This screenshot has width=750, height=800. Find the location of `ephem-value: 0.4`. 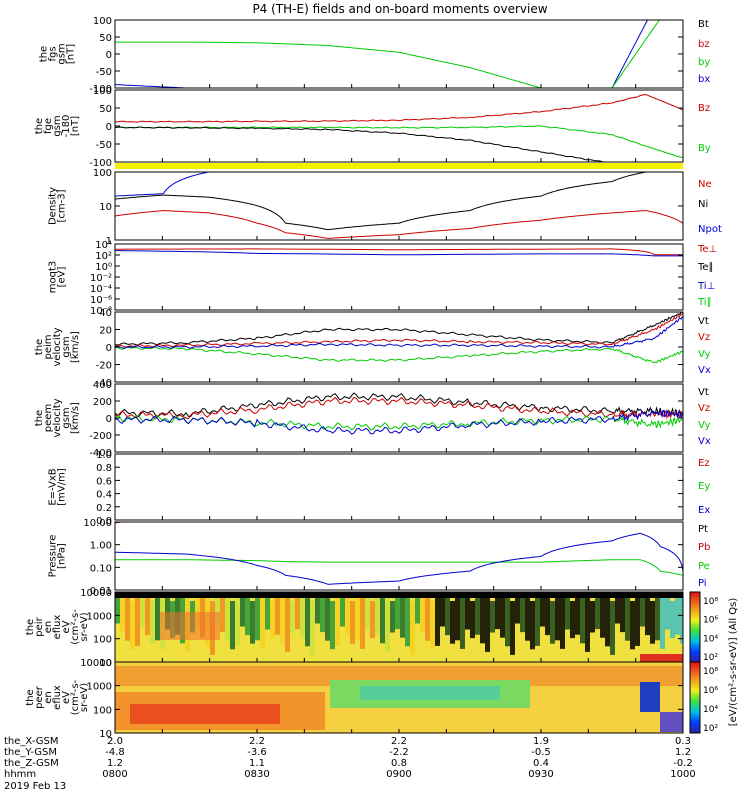

ephem-value: 0.4 is located at coordinates (541, 763).